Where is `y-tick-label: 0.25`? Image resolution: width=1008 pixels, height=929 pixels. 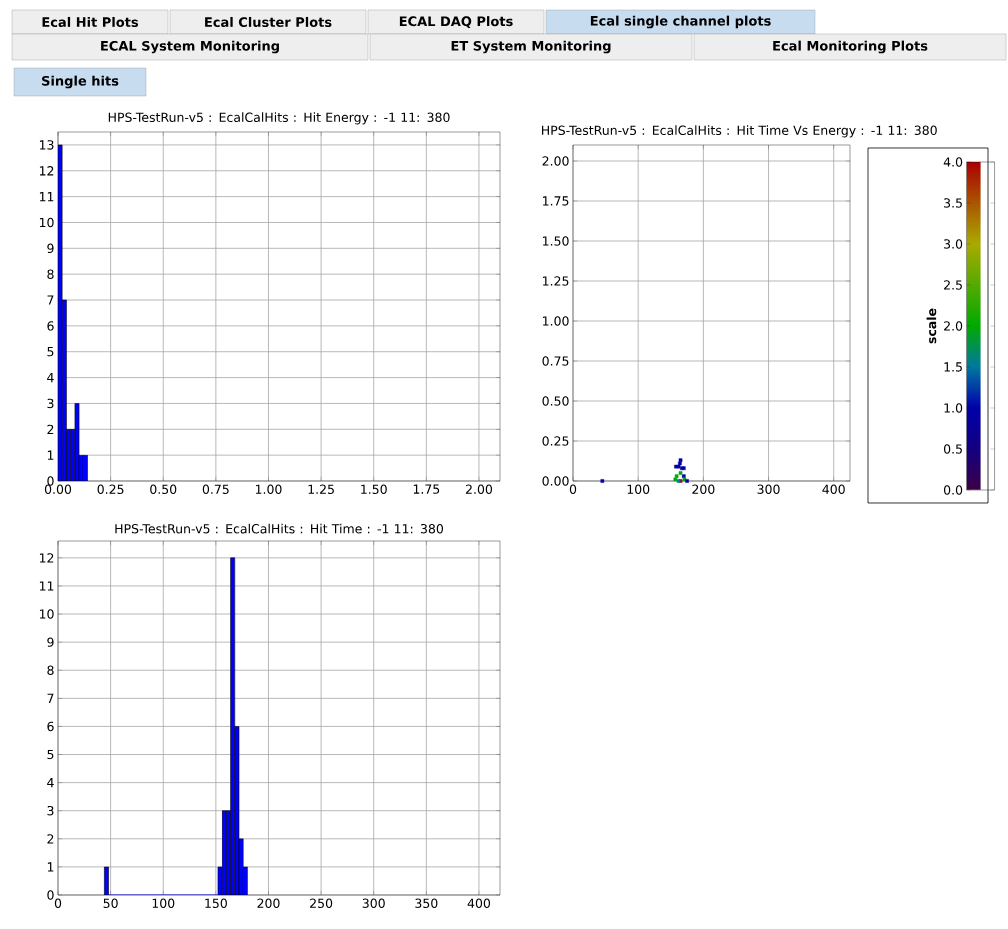
y-tick-label: 0.25 is located at coordinates (555, 441).